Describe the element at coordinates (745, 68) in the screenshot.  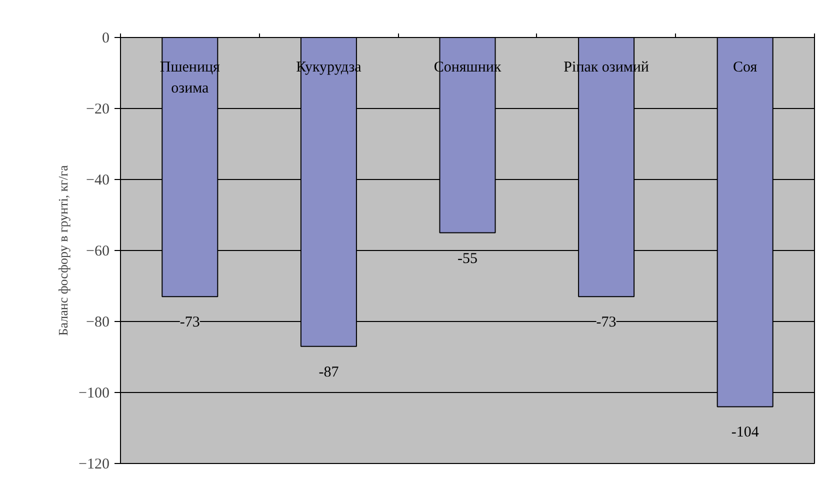
I see `x-tick-label: Соя` at that location.